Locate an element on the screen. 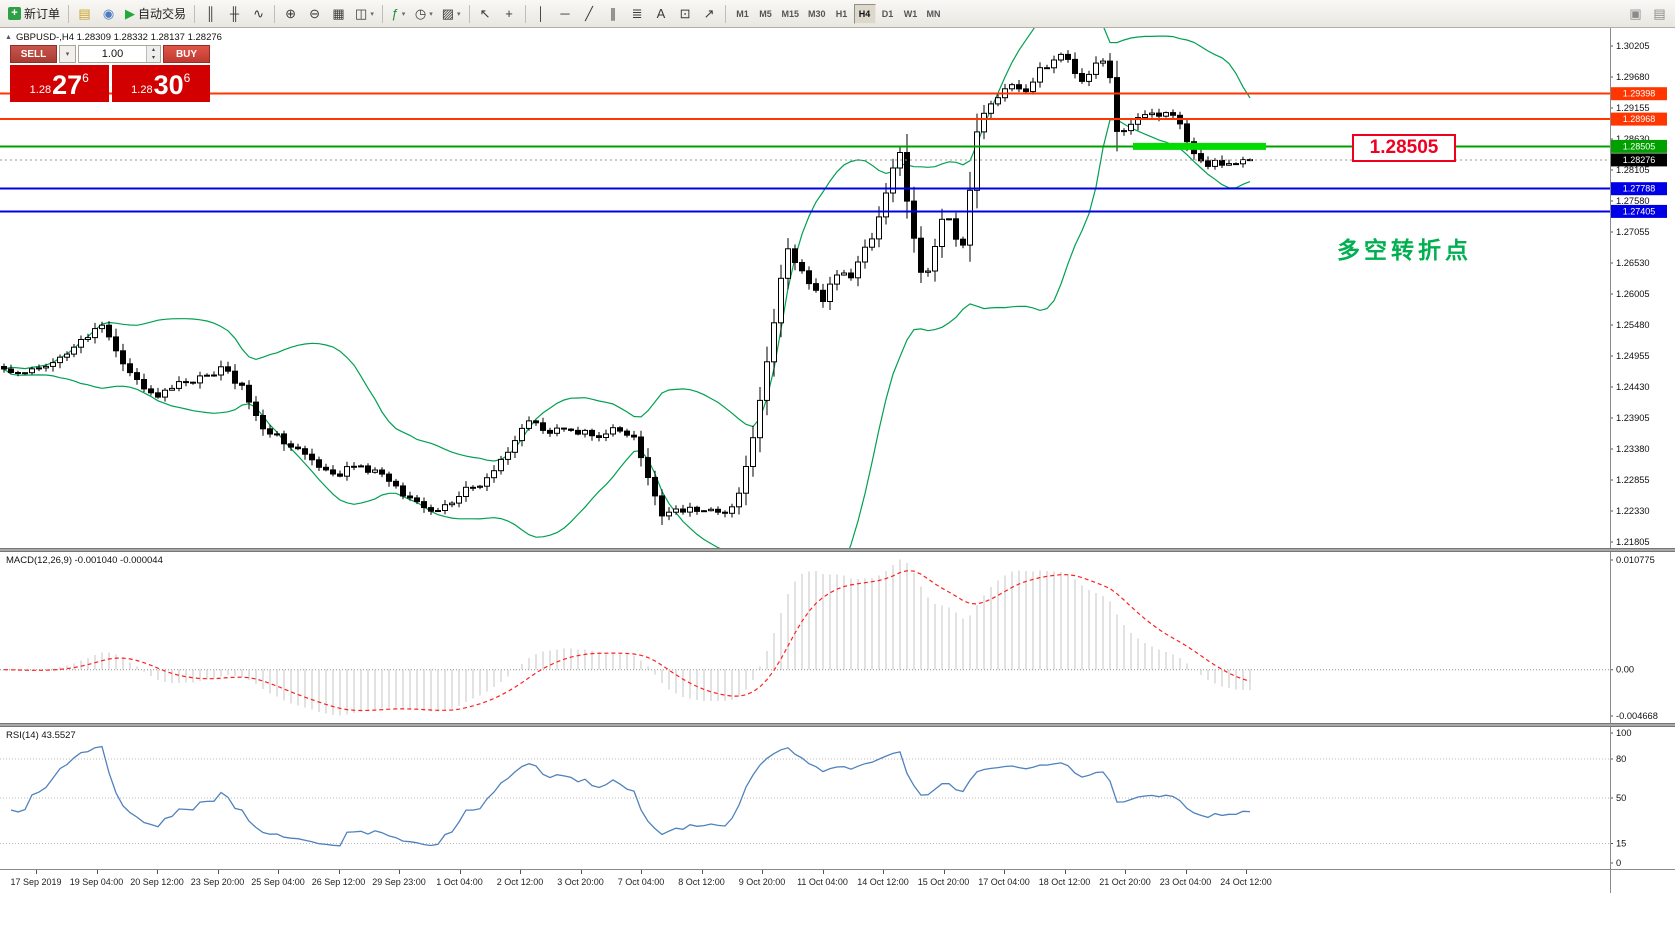  time-axis-label: 14 Oct 12:00 is located at coordinates (883, 882).